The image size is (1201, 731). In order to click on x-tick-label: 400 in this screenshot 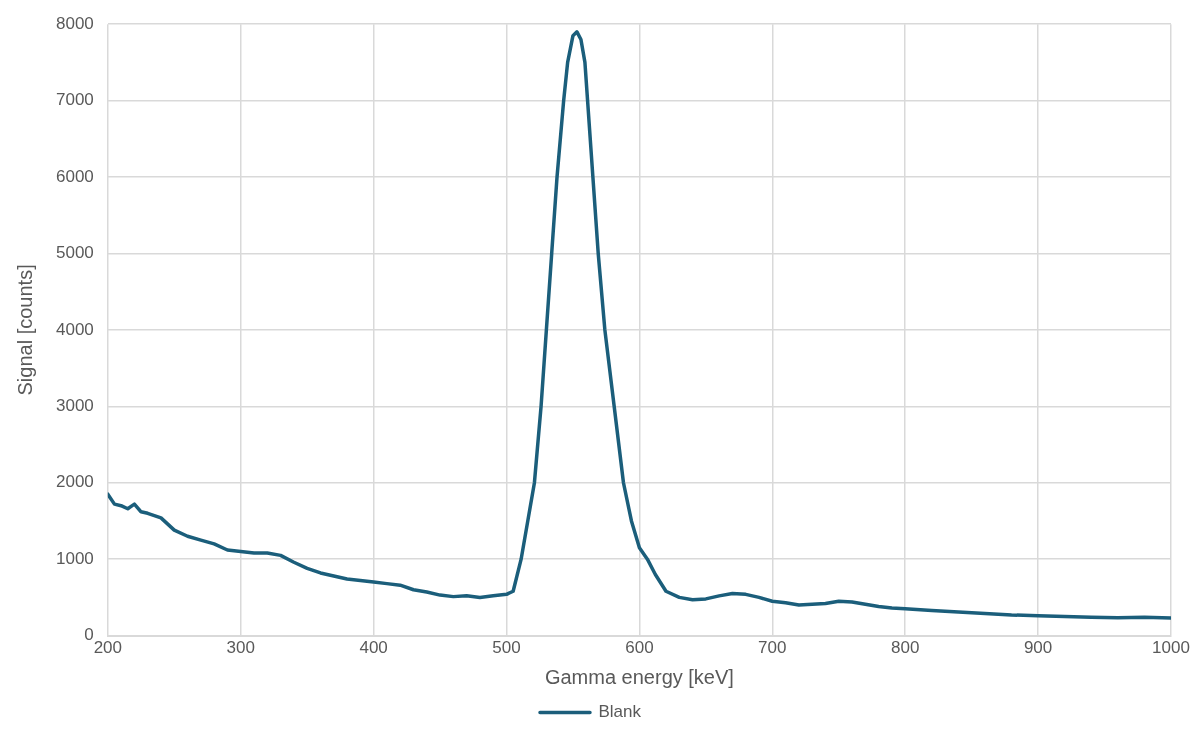, I will do `click(373, 648)`.